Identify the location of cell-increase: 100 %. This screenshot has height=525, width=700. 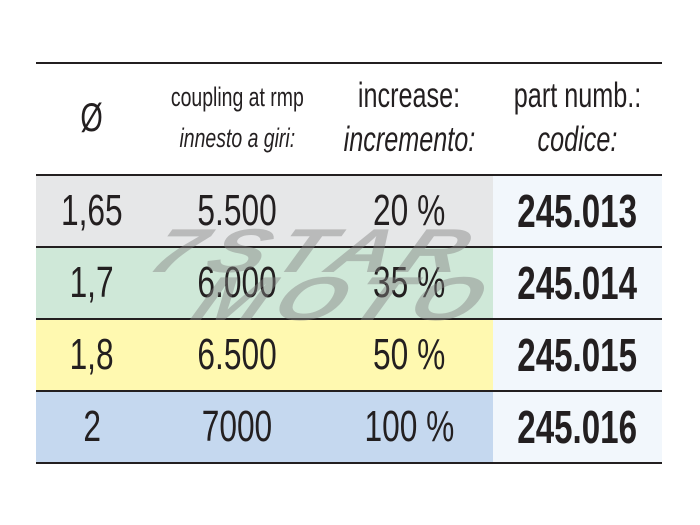
(409, 427).